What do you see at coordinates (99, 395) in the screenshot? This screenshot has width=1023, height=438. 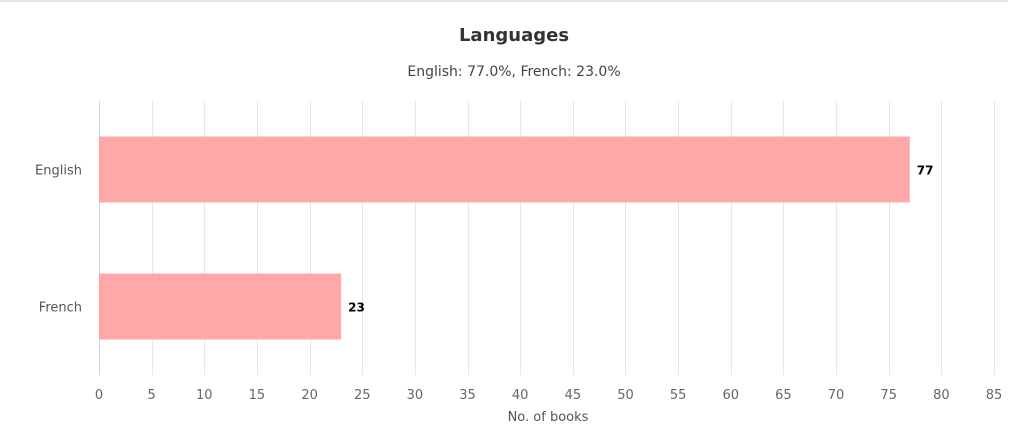 I see `x-tick-label: 0` at bounding box center [99, 395].